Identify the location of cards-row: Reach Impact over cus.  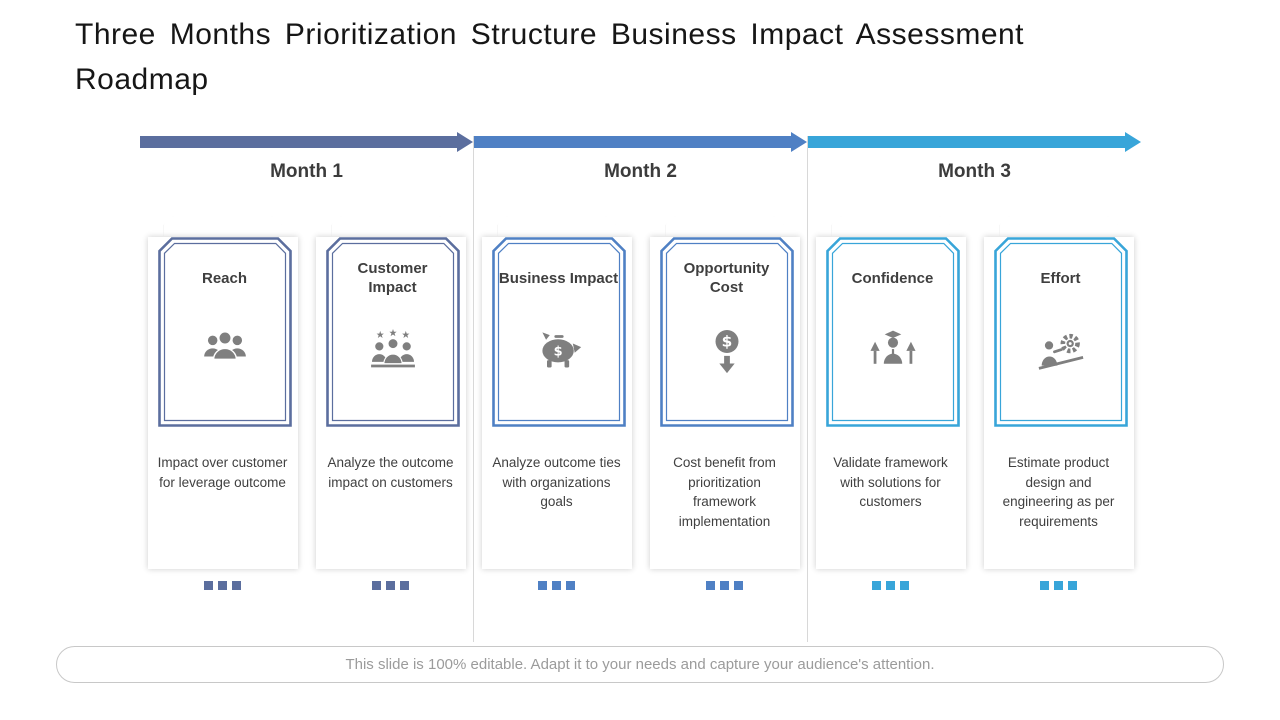
(306, 408).